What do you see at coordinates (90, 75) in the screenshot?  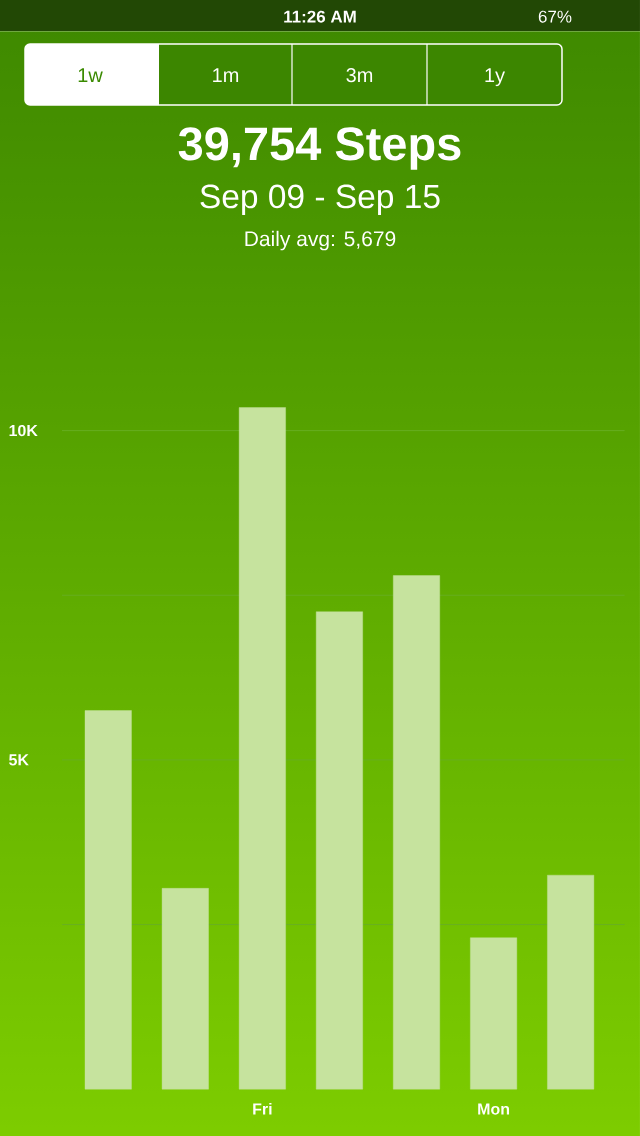 I see `text: 1w` at bounding box center [90, 75].